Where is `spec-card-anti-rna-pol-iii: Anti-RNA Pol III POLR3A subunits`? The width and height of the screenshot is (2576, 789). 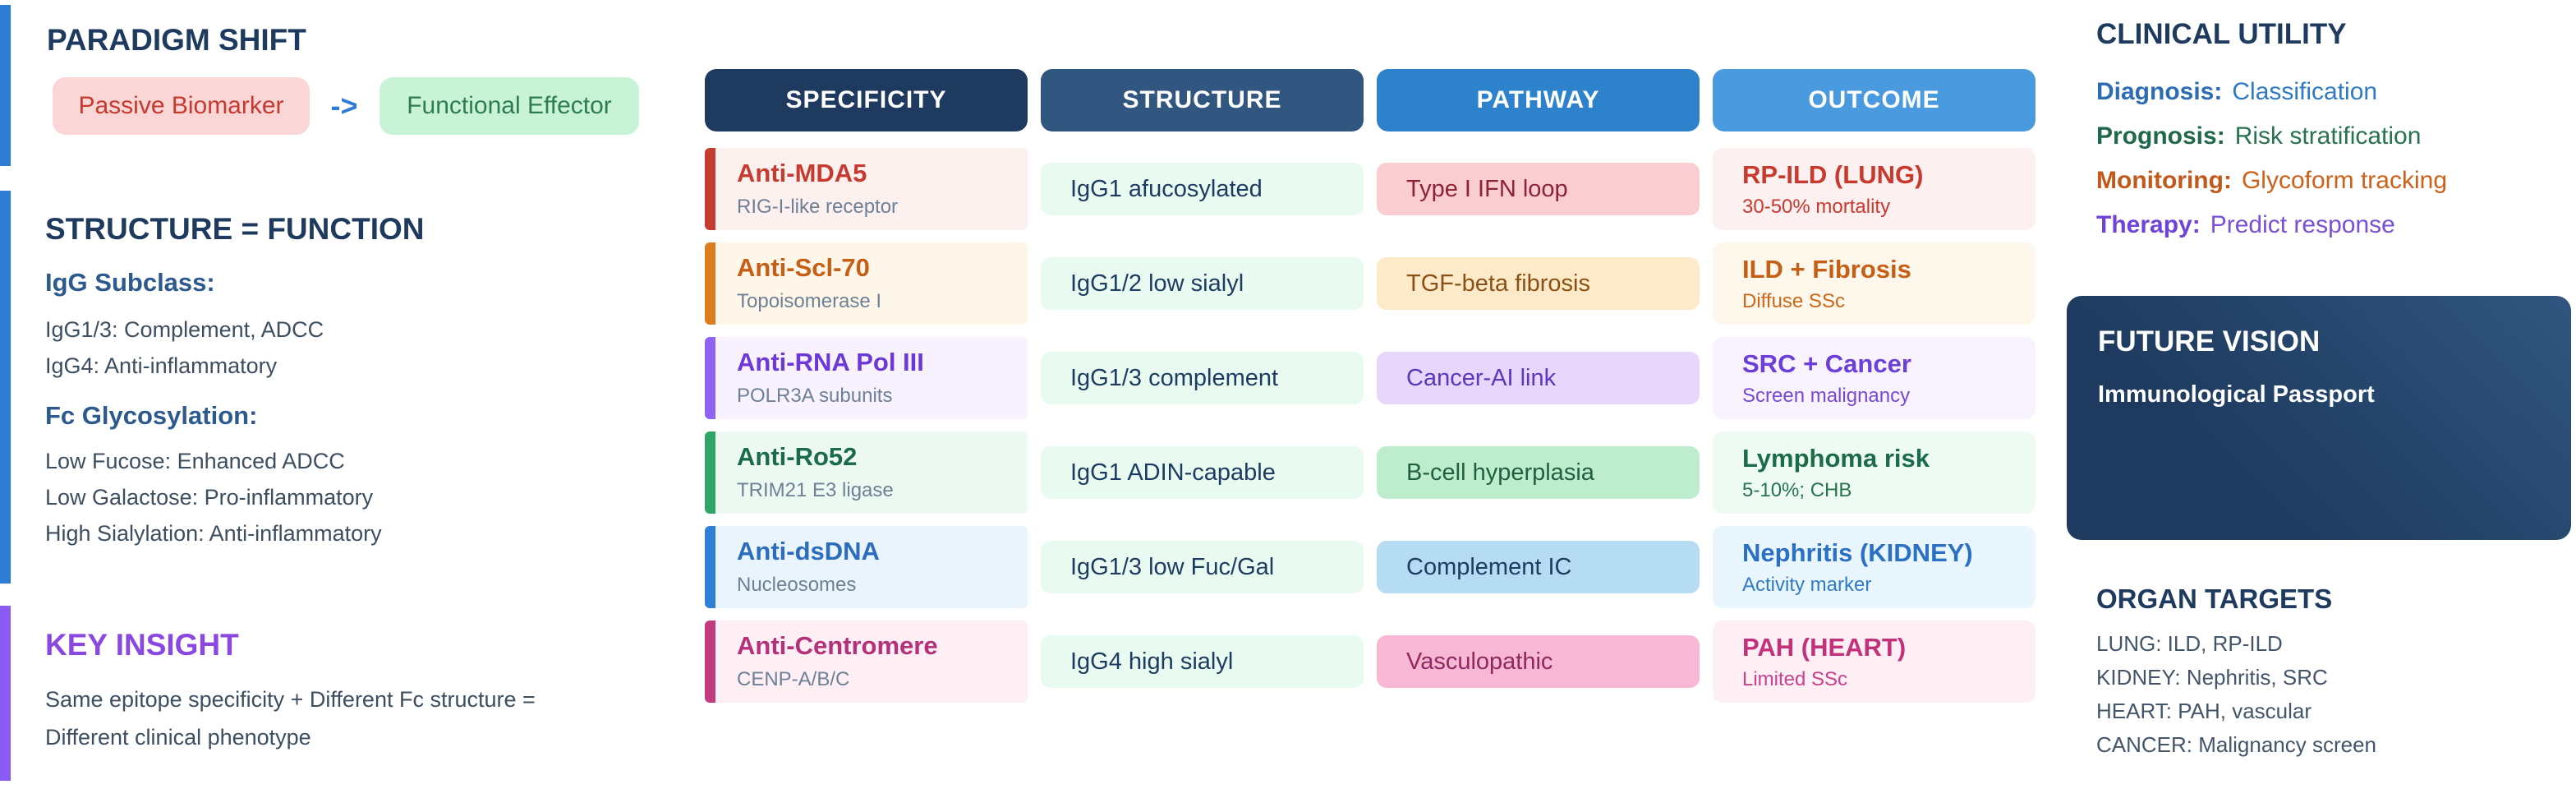 spec-card-anti-rna-pol-iii: Anti-RNA Pol III POLR3A subunits is located at coordinates (867, 378).